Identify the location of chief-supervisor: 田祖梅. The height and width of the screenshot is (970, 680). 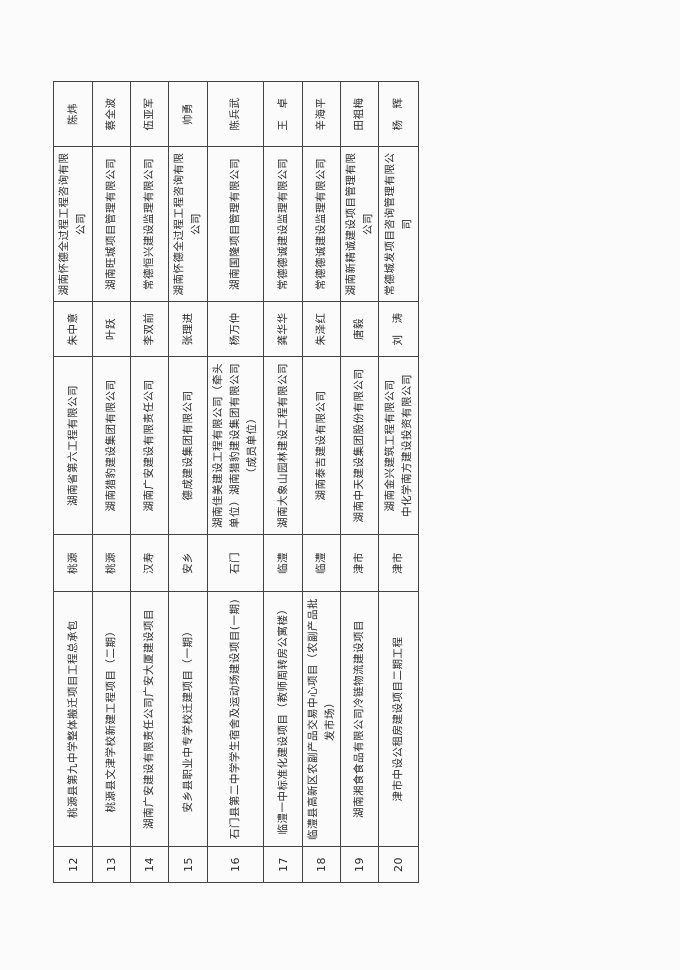
(359, 114).